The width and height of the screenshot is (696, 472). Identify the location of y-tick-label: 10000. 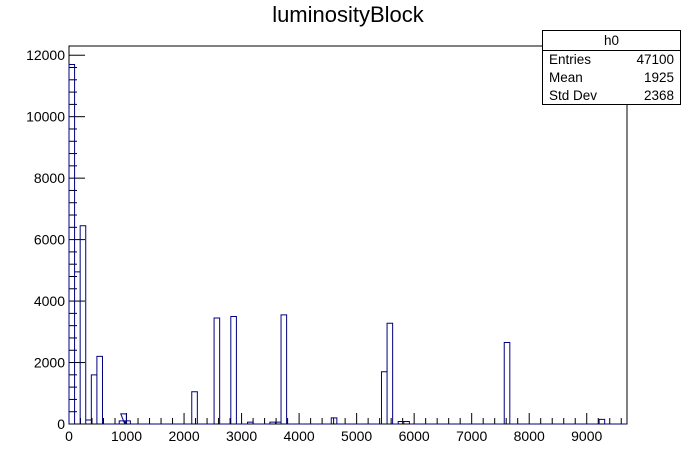
(45, 117).